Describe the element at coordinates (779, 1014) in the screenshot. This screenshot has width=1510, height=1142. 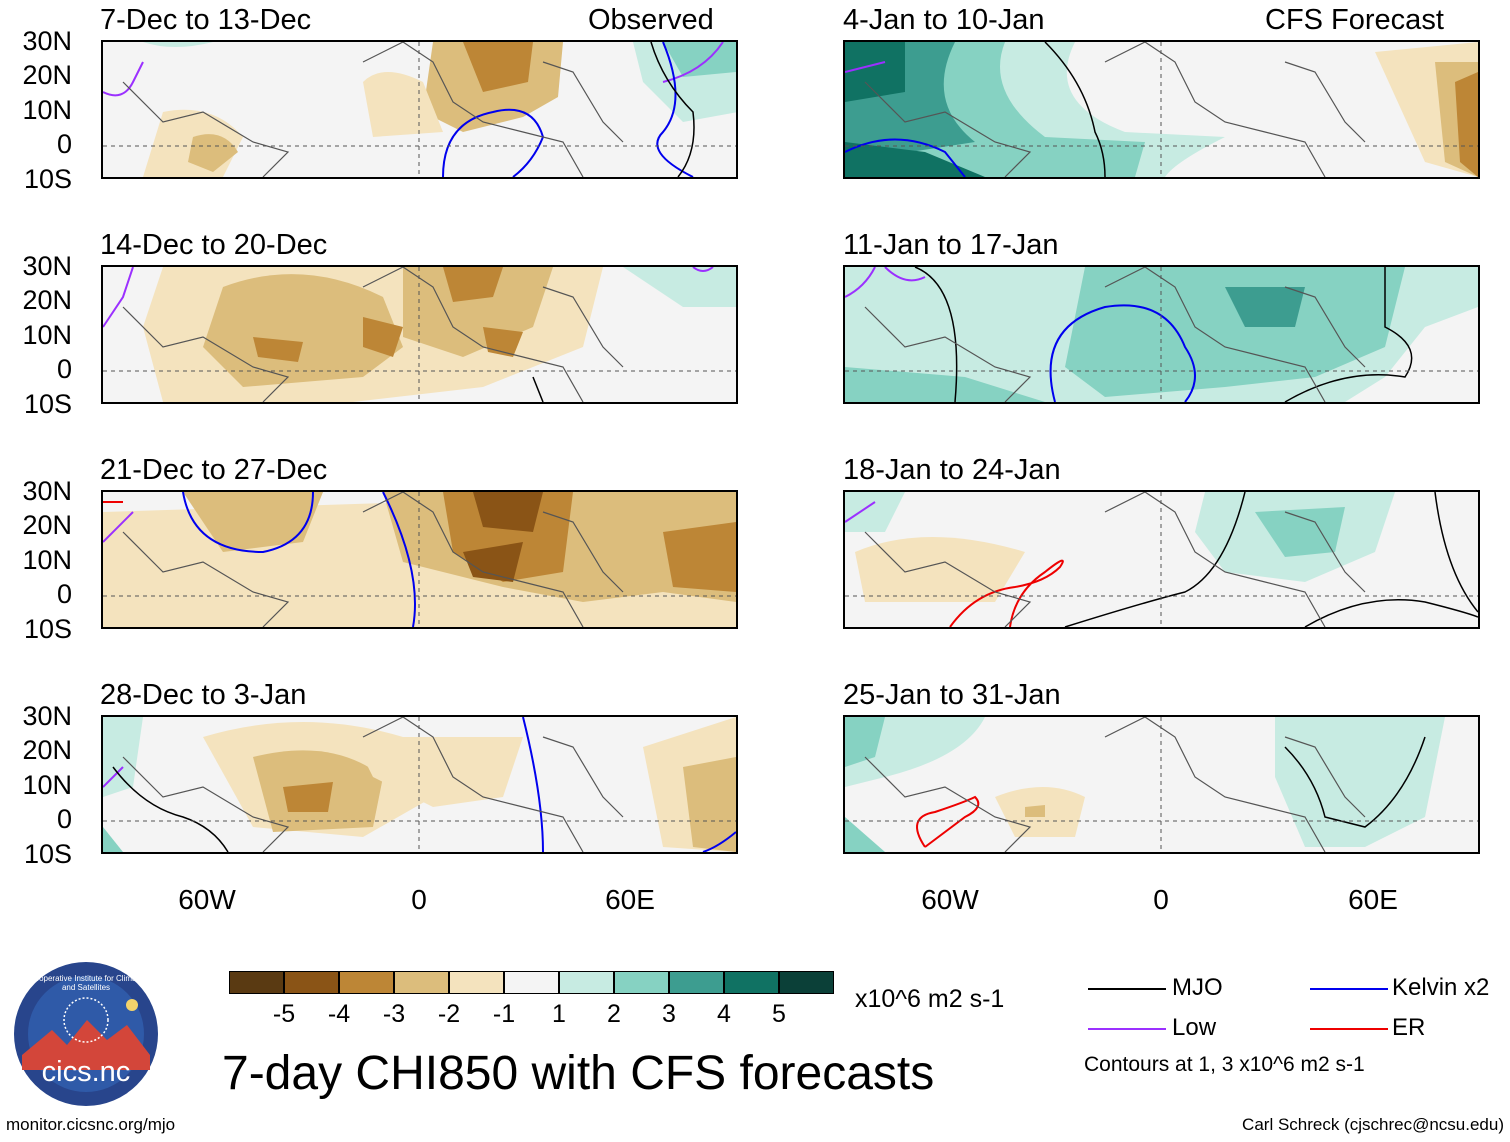
I see `colorbar-label: 5` at that location.